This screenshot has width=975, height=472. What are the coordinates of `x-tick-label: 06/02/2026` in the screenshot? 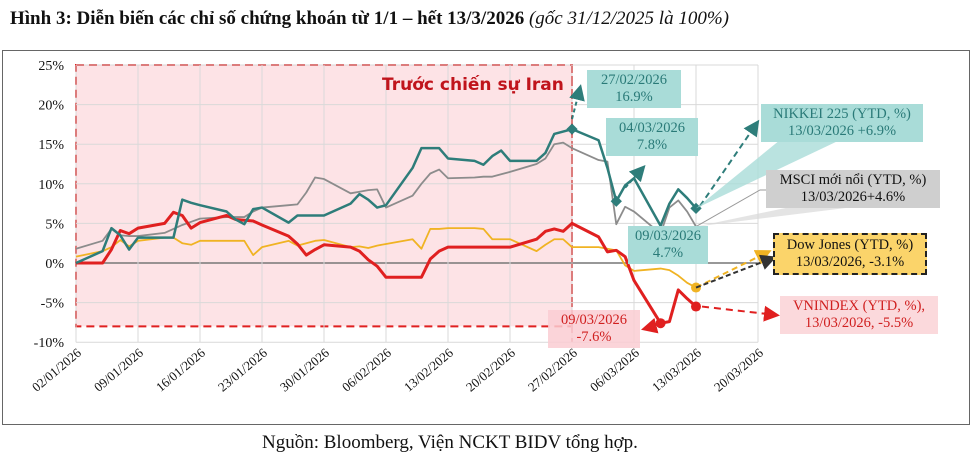 It's located at (366, 370).